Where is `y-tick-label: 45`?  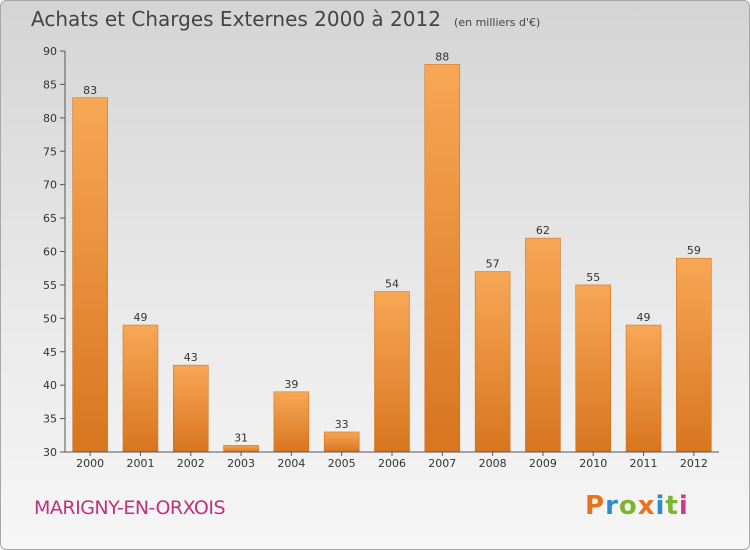 y-tick-label: 45 is located at coordinates (50, 352).